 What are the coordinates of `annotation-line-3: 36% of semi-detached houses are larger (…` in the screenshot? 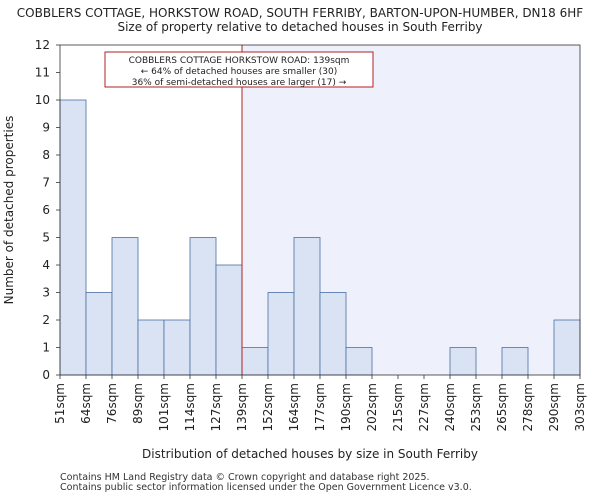 It's located at (239, 83).